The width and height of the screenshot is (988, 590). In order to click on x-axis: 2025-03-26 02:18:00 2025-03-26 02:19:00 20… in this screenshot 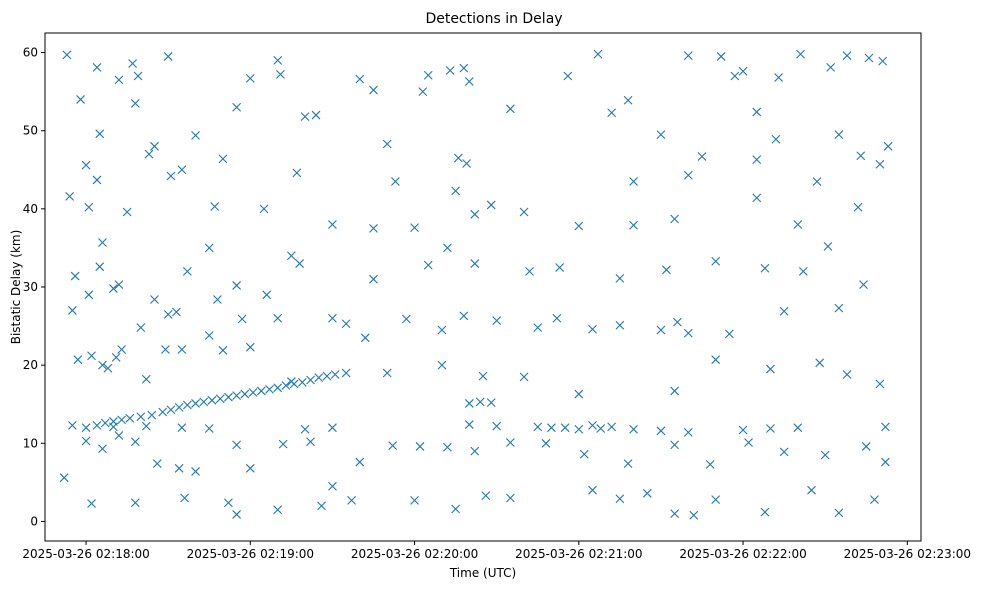, I will do `click(496, 551)`.